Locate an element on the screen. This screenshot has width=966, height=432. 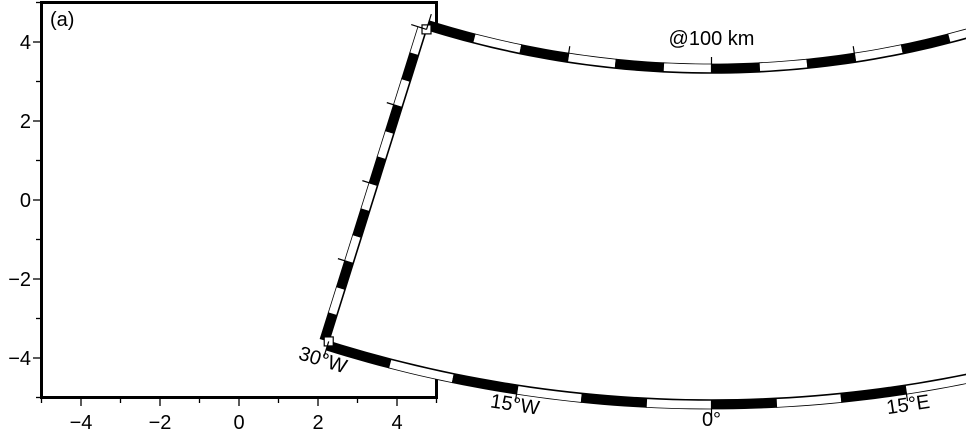
x-tick-label: 0 is located at coordinates (238, 422).